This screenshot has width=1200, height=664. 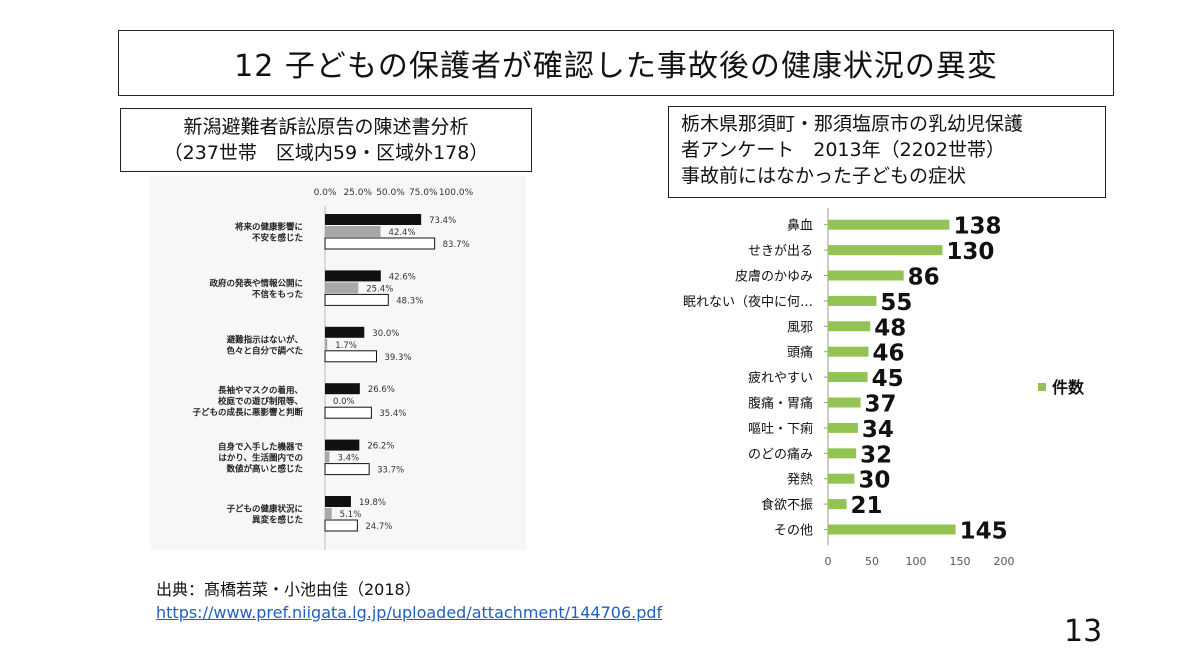 I want to click on left-bar-value-label: 42.4%, so click(x=402, y=233).